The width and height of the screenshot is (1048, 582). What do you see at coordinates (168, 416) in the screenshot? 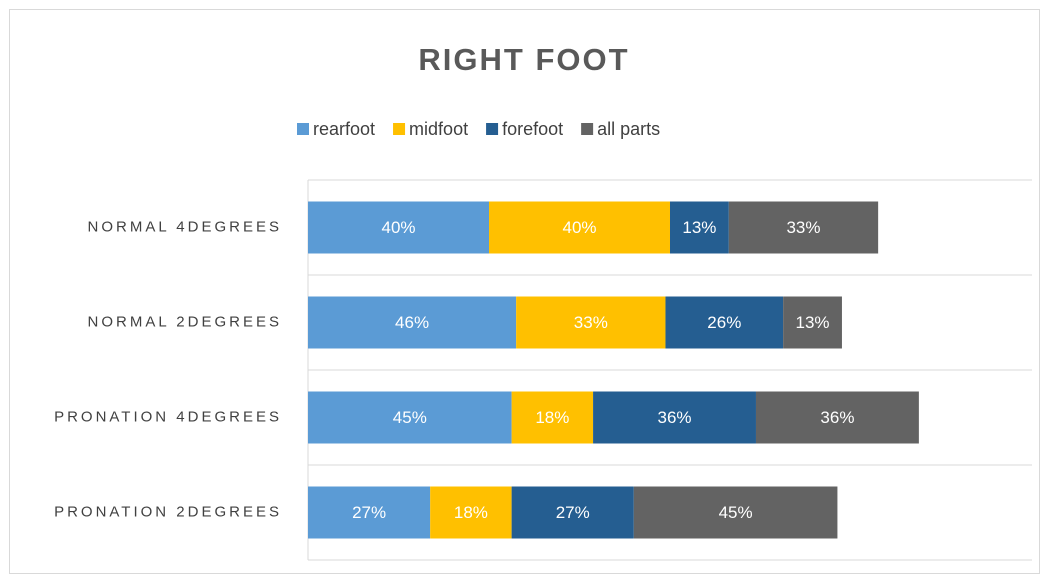
I see `y-tick-label: PRONATION 4DEGREES` at bounding box center [168, 416].